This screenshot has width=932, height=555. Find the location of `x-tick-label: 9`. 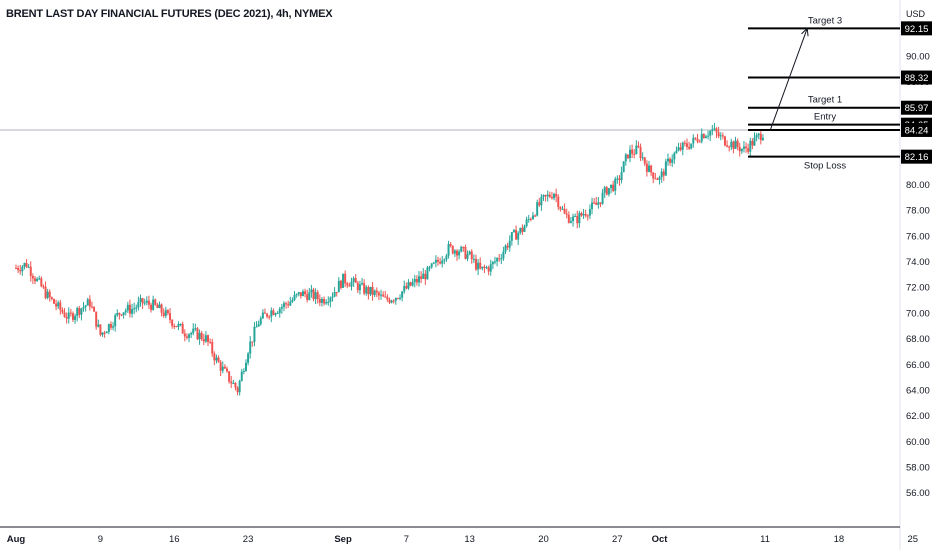

x-tick-label: 9 is located at coordinates (100, 539).